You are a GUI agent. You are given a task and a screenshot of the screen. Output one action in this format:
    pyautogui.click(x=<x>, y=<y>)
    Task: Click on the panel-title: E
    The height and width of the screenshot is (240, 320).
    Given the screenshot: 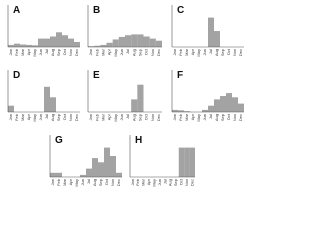 What is the action you would take?
    pyautogui.click(x=96, y=75)
    